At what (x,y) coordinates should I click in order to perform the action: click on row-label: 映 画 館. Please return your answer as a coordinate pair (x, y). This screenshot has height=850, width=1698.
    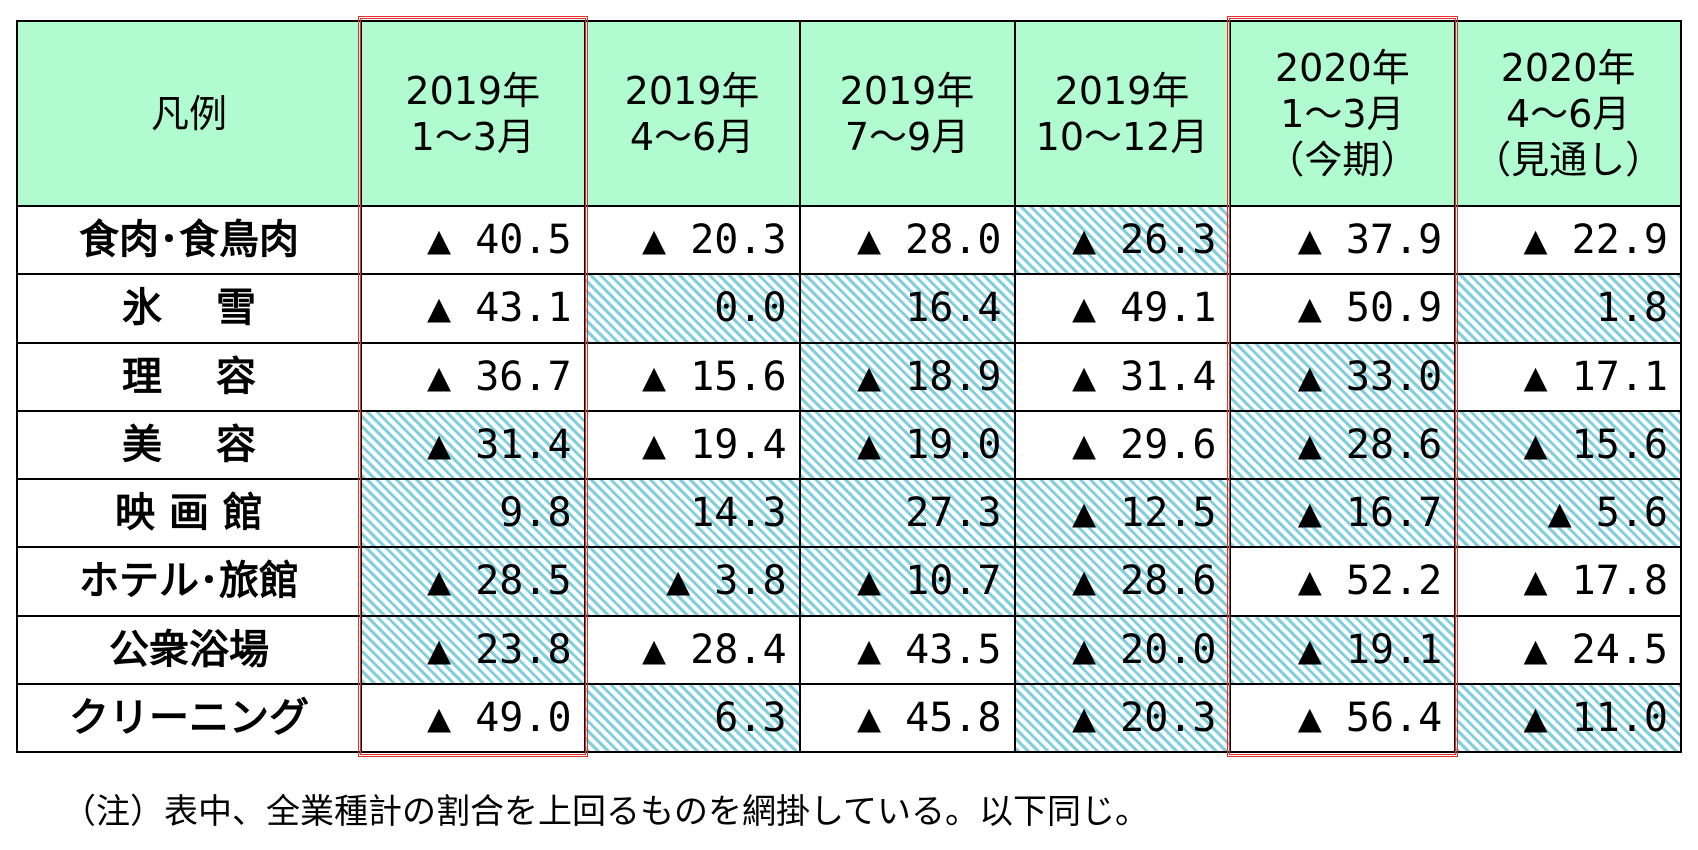
    Looking at the image, I should click on (189, 513).